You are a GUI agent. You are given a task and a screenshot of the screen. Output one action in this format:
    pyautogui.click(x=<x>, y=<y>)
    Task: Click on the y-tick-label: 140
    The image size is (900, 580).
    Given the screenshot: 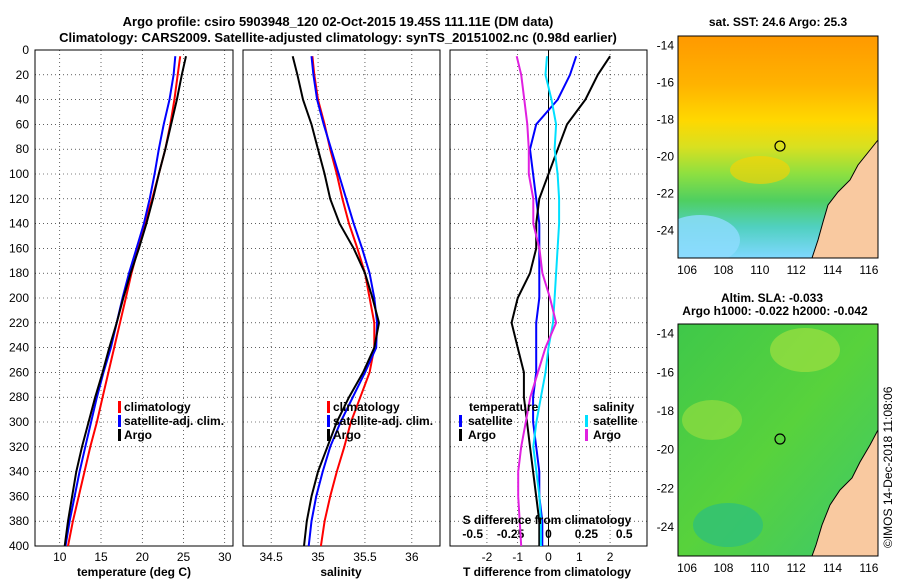 What is the action you would take?
    pyautogui.click(x=19, y=224)
    